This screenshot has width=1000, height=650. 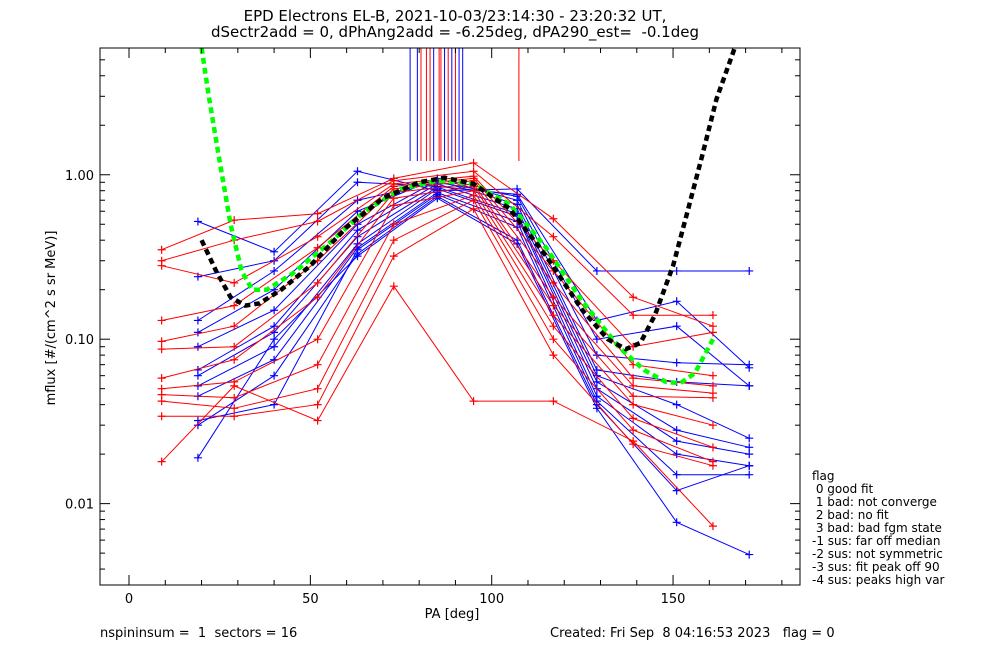 What do you see at coordinates (129, 599) in the screenshot?
I see `x-tick-label: 0` at bounding box center [129, 599].